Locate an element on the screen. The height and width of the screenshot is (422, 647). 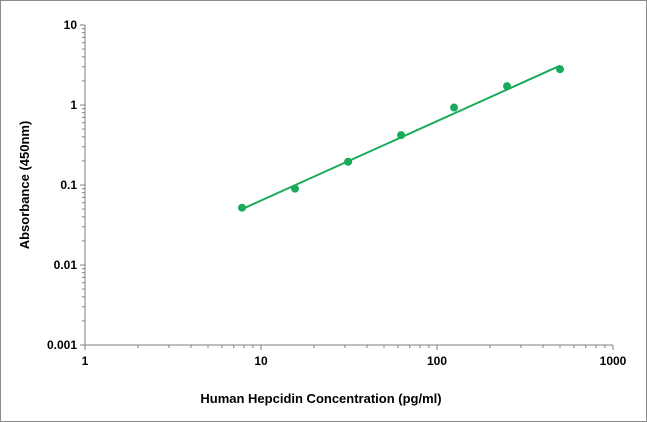
y-tick-label: 0.01 is located at coordinates (66, 265).